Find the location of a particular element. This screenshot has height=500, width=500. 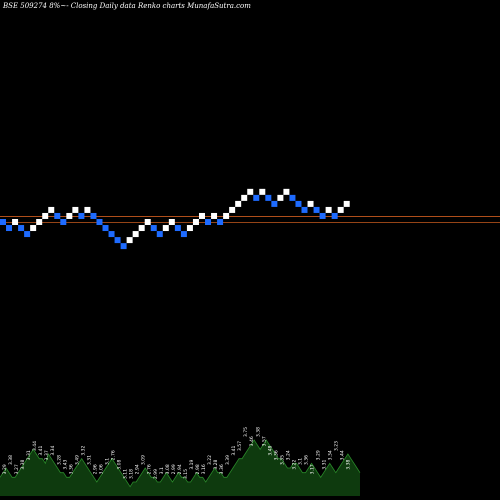

volume-label-32: 2.98 is located at coordinates (198, 469).